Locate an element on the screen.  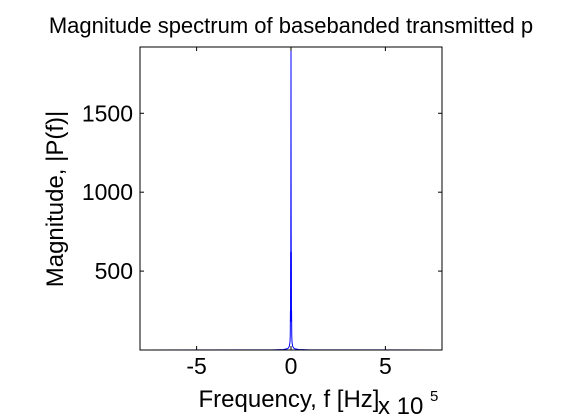
x-axis-multiplier: x 10 is located at coordinates (400, 406).